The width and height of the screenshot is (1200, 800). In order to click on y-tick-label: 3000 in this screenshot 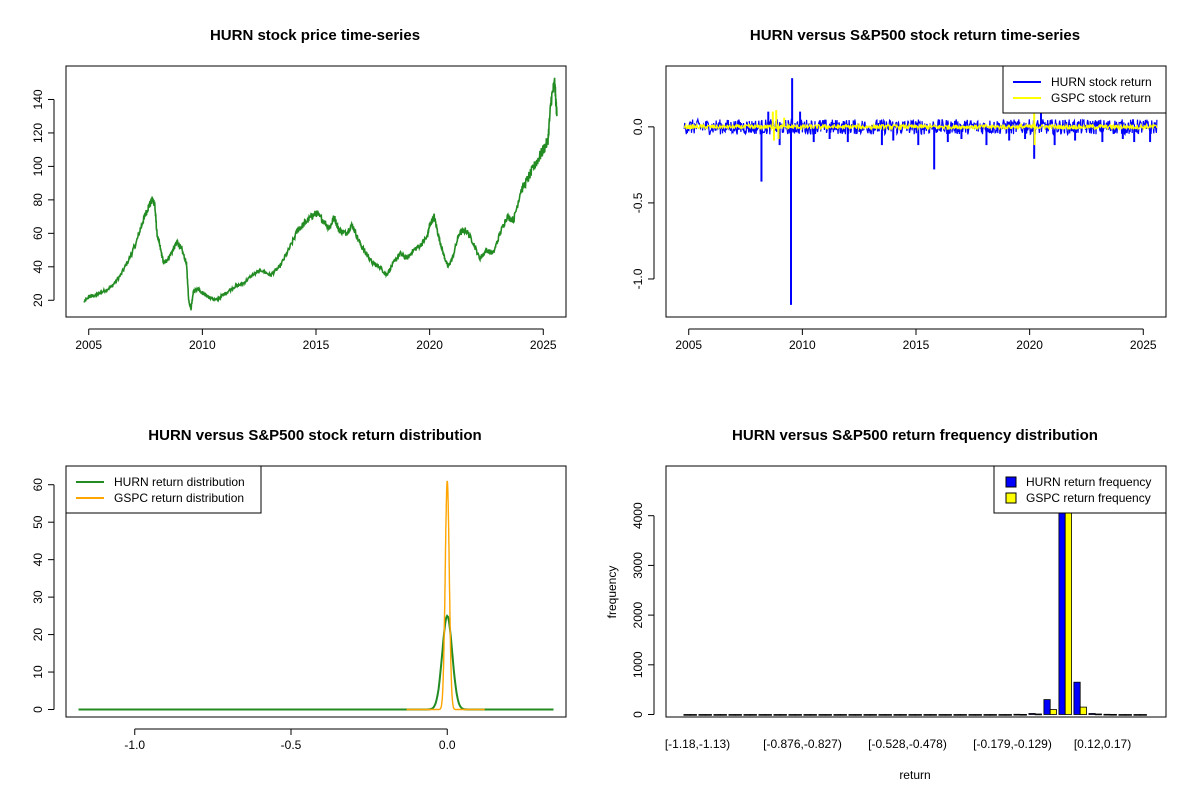, I will do `click(638, 565)`.